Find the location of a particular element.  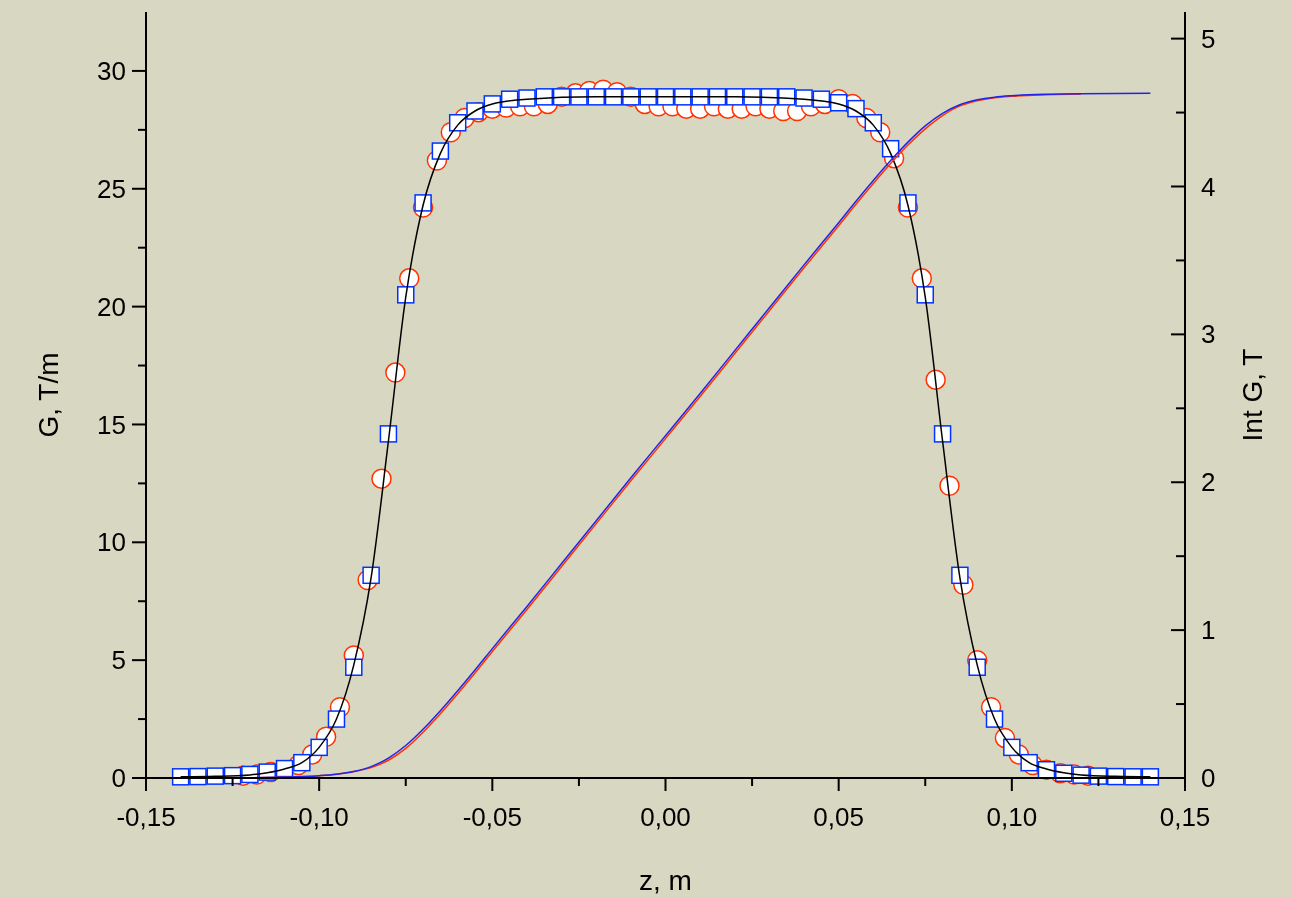

y2-tick-label: 4 is located at coordinates (1208, 186).